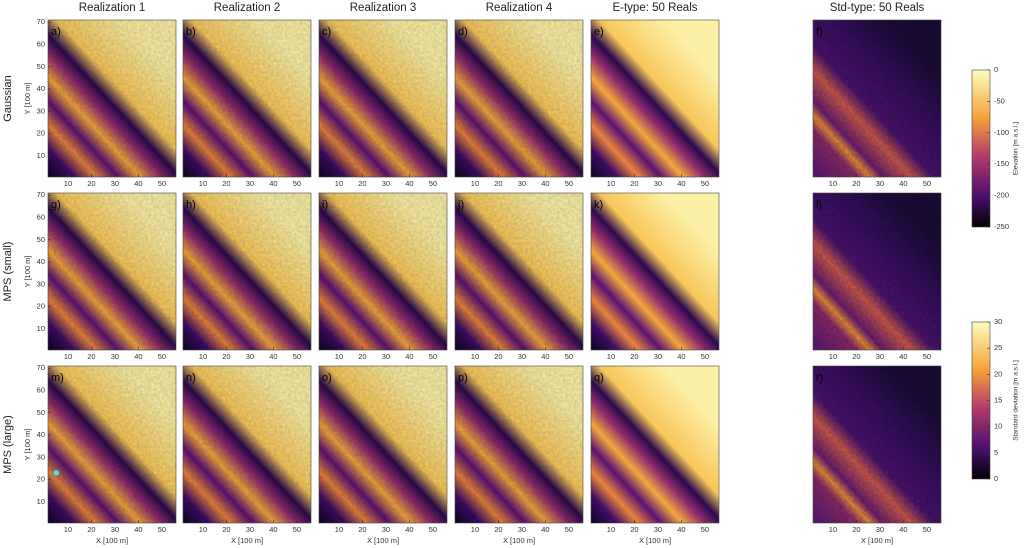 This screenshot has width=1024, height=548. Describe the element at coordinates (57, 378) in the screenshot. I see `panel-label: m)` at that location.